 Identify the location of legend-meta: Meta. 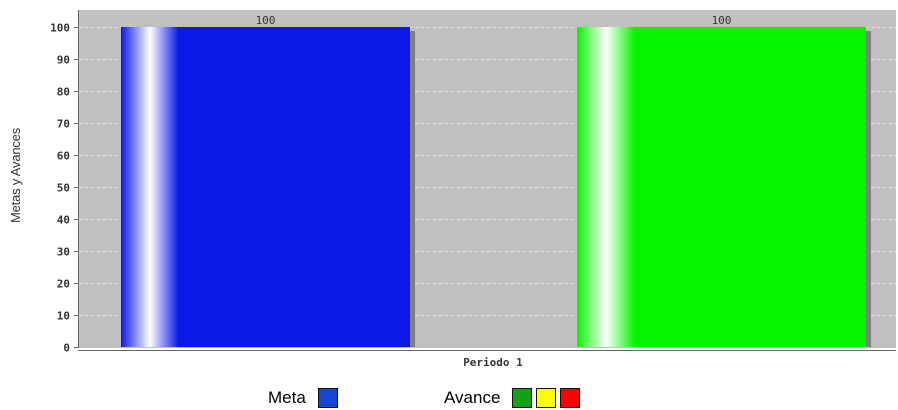
(303, 398).